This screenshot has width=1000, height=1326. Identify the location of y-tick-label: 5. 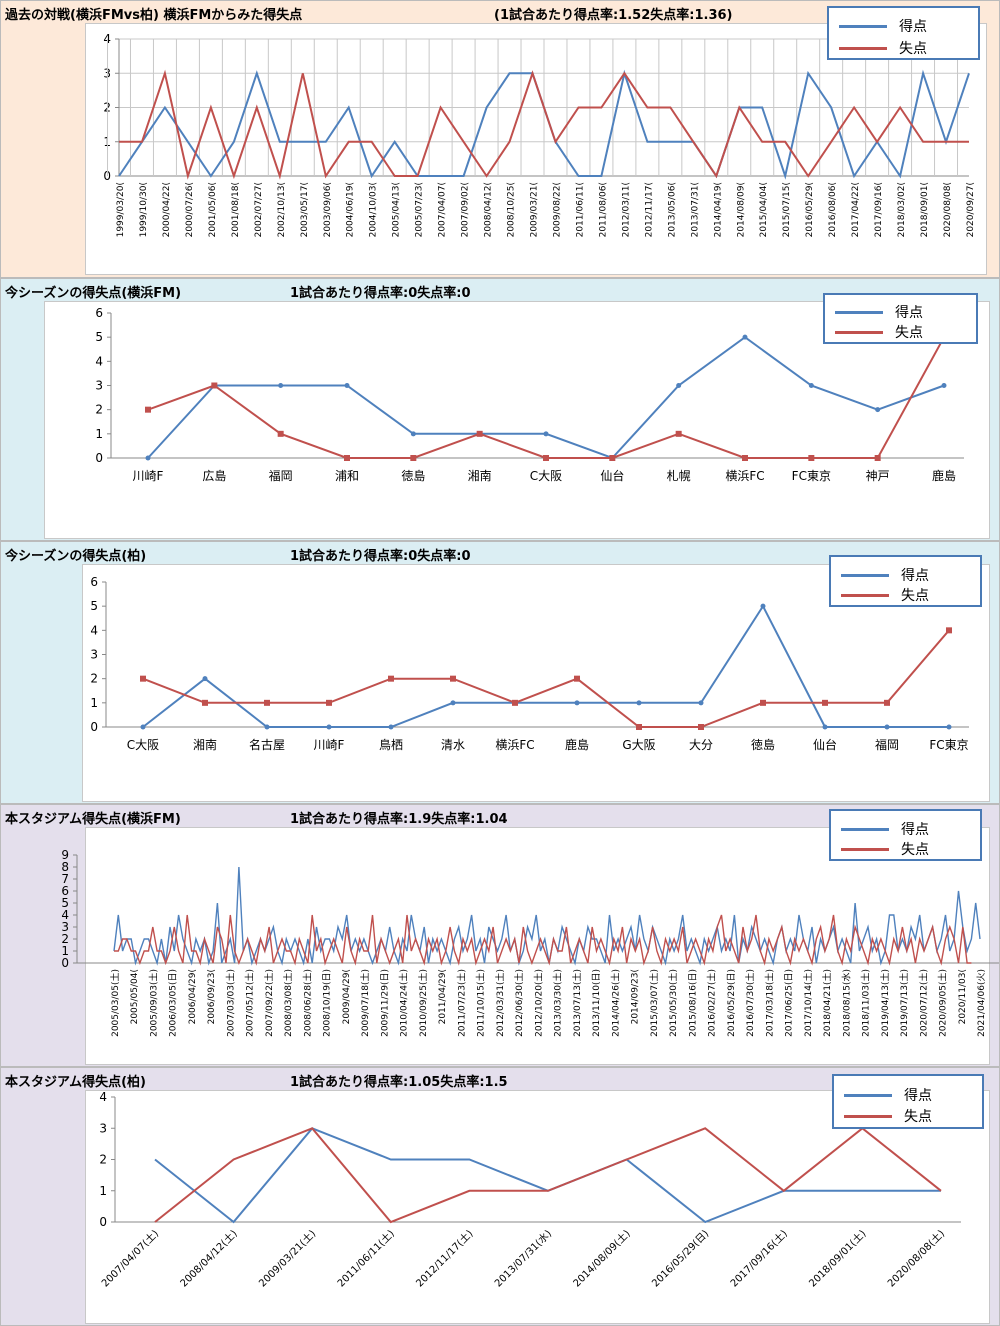
(94, 606).